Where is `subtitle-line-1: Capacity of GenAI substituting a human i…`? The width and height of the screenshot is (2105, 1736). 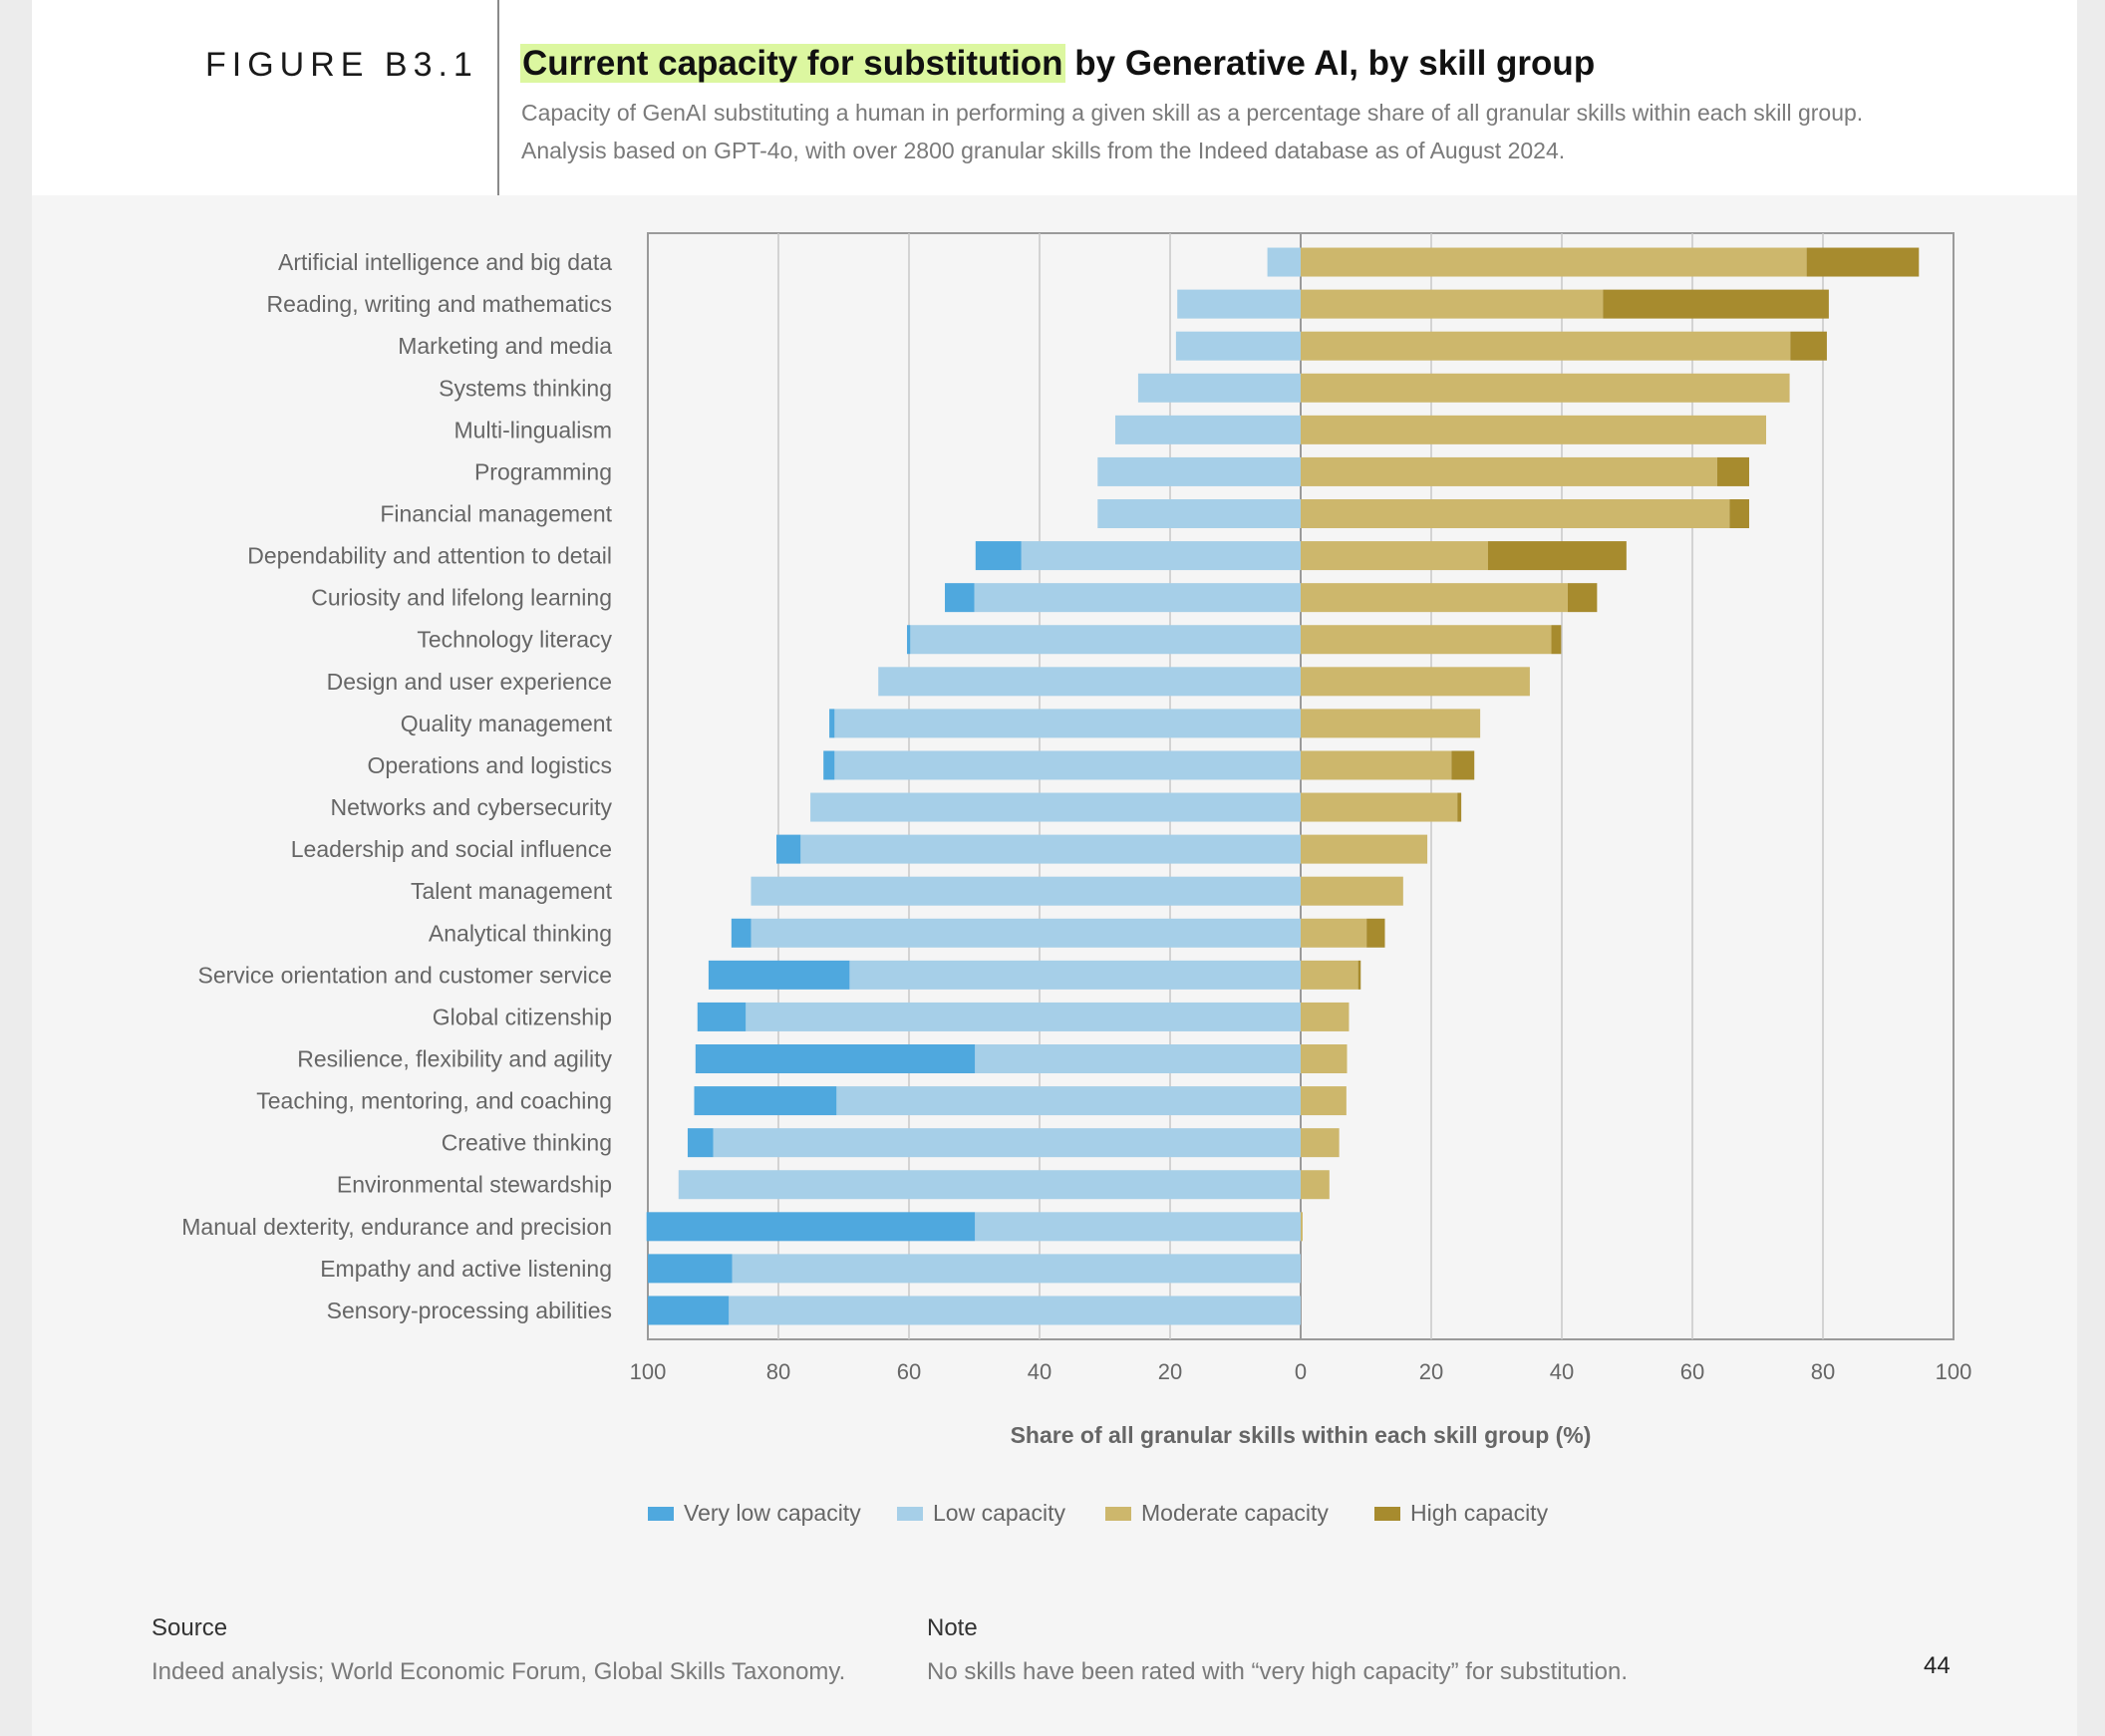 subtitle-line-1: Capacity of GenAI substituting a human i… is located at coordinates (1192, 113).